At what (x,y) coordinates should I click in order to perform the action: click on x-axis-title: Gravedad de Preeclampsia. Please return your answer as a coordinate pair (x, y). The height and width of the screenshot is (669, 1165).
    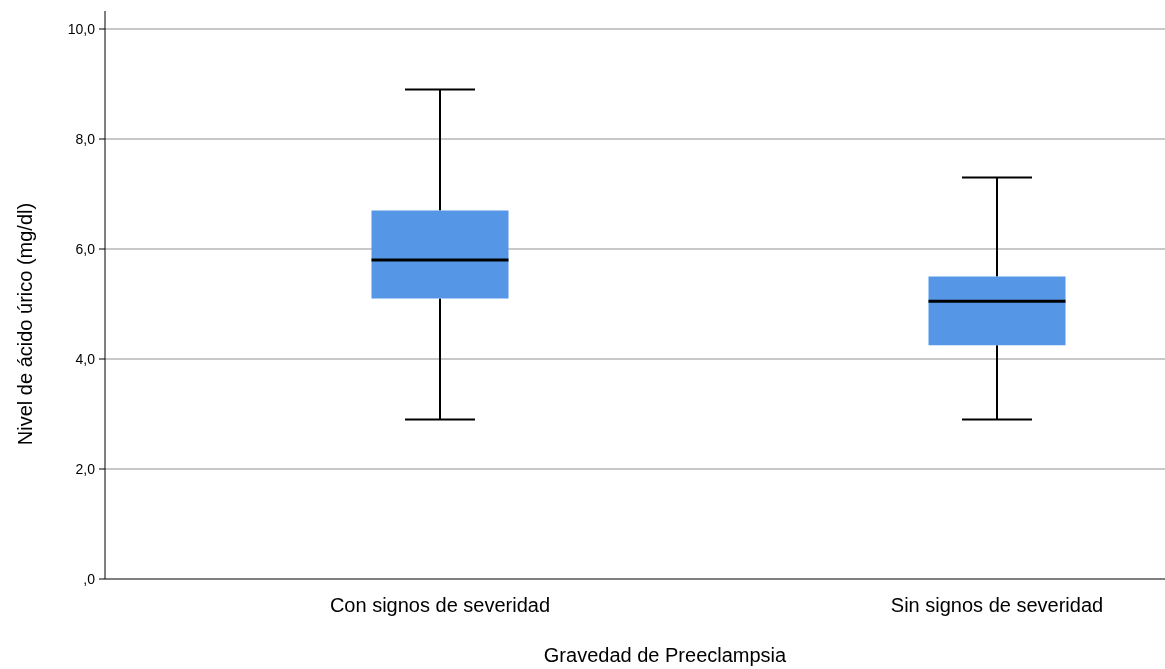
    Looking at the image, I should click on (665, 655).